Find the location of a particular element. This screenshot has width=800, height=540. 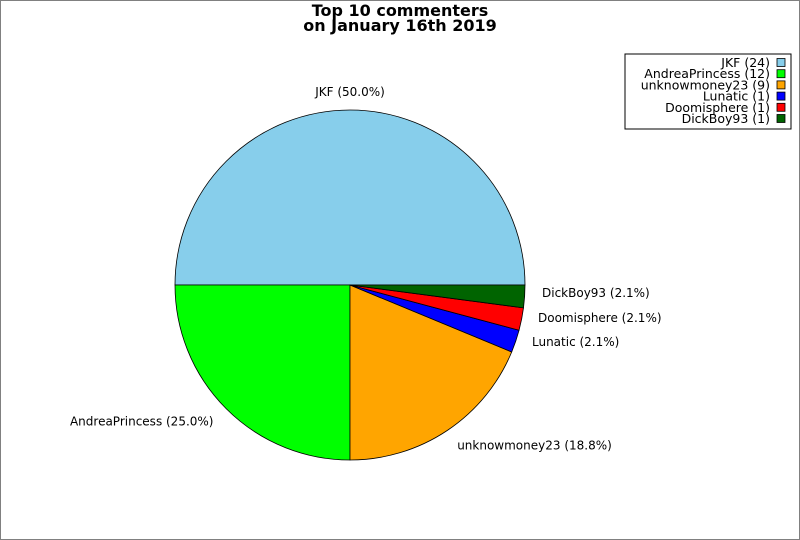

legend-label-andreaprincess: AndreaPrincess (12) is located at coordinates (707, 73).